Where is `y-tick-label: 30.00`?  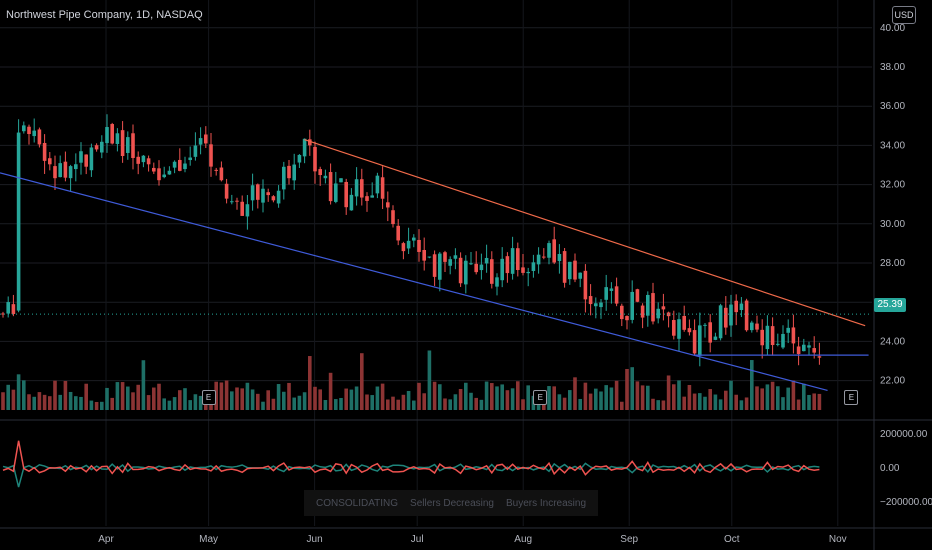
y-tick-label: 30.00 is located at coordinates (892, 224).